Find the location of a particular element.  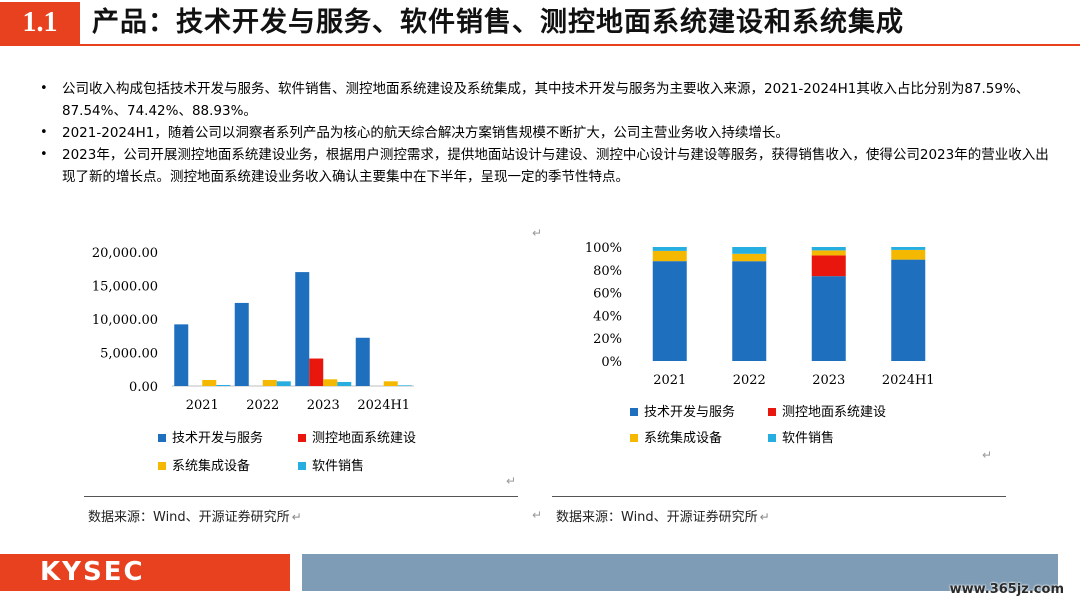

chart-right-xtick-label: 2021 is located at coordinates (669, 380).